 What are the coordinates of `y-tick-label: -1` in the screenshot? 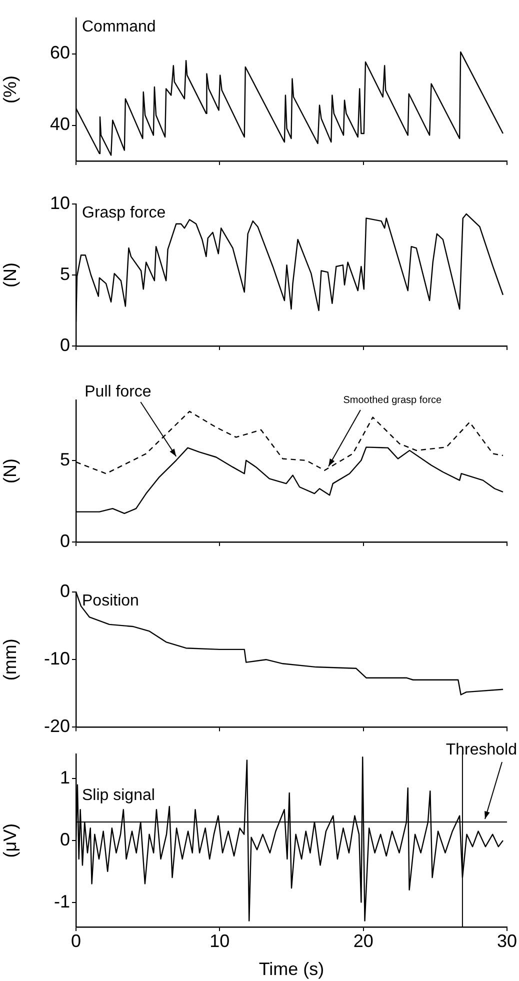 It's located at (62, 901).